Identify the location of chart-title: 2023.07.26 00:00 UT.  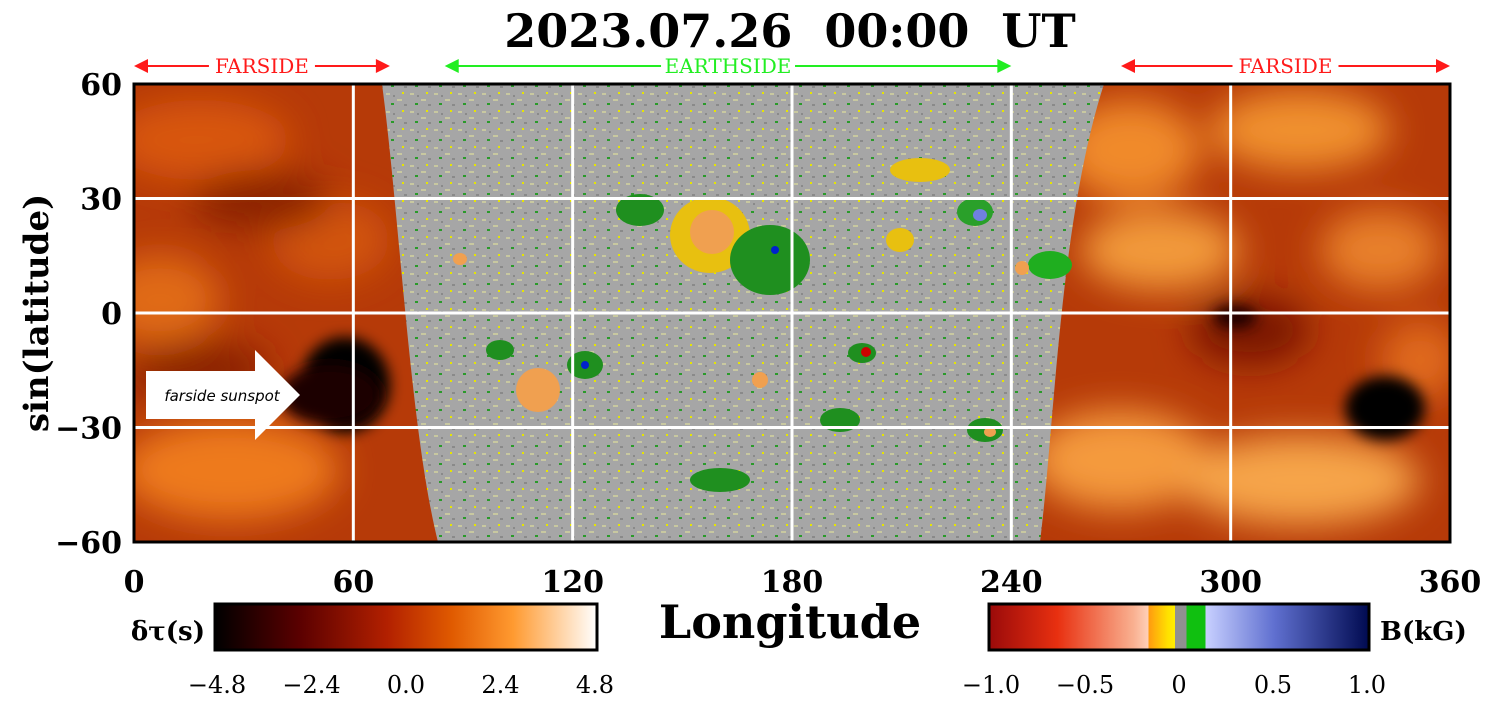
(790, 31).